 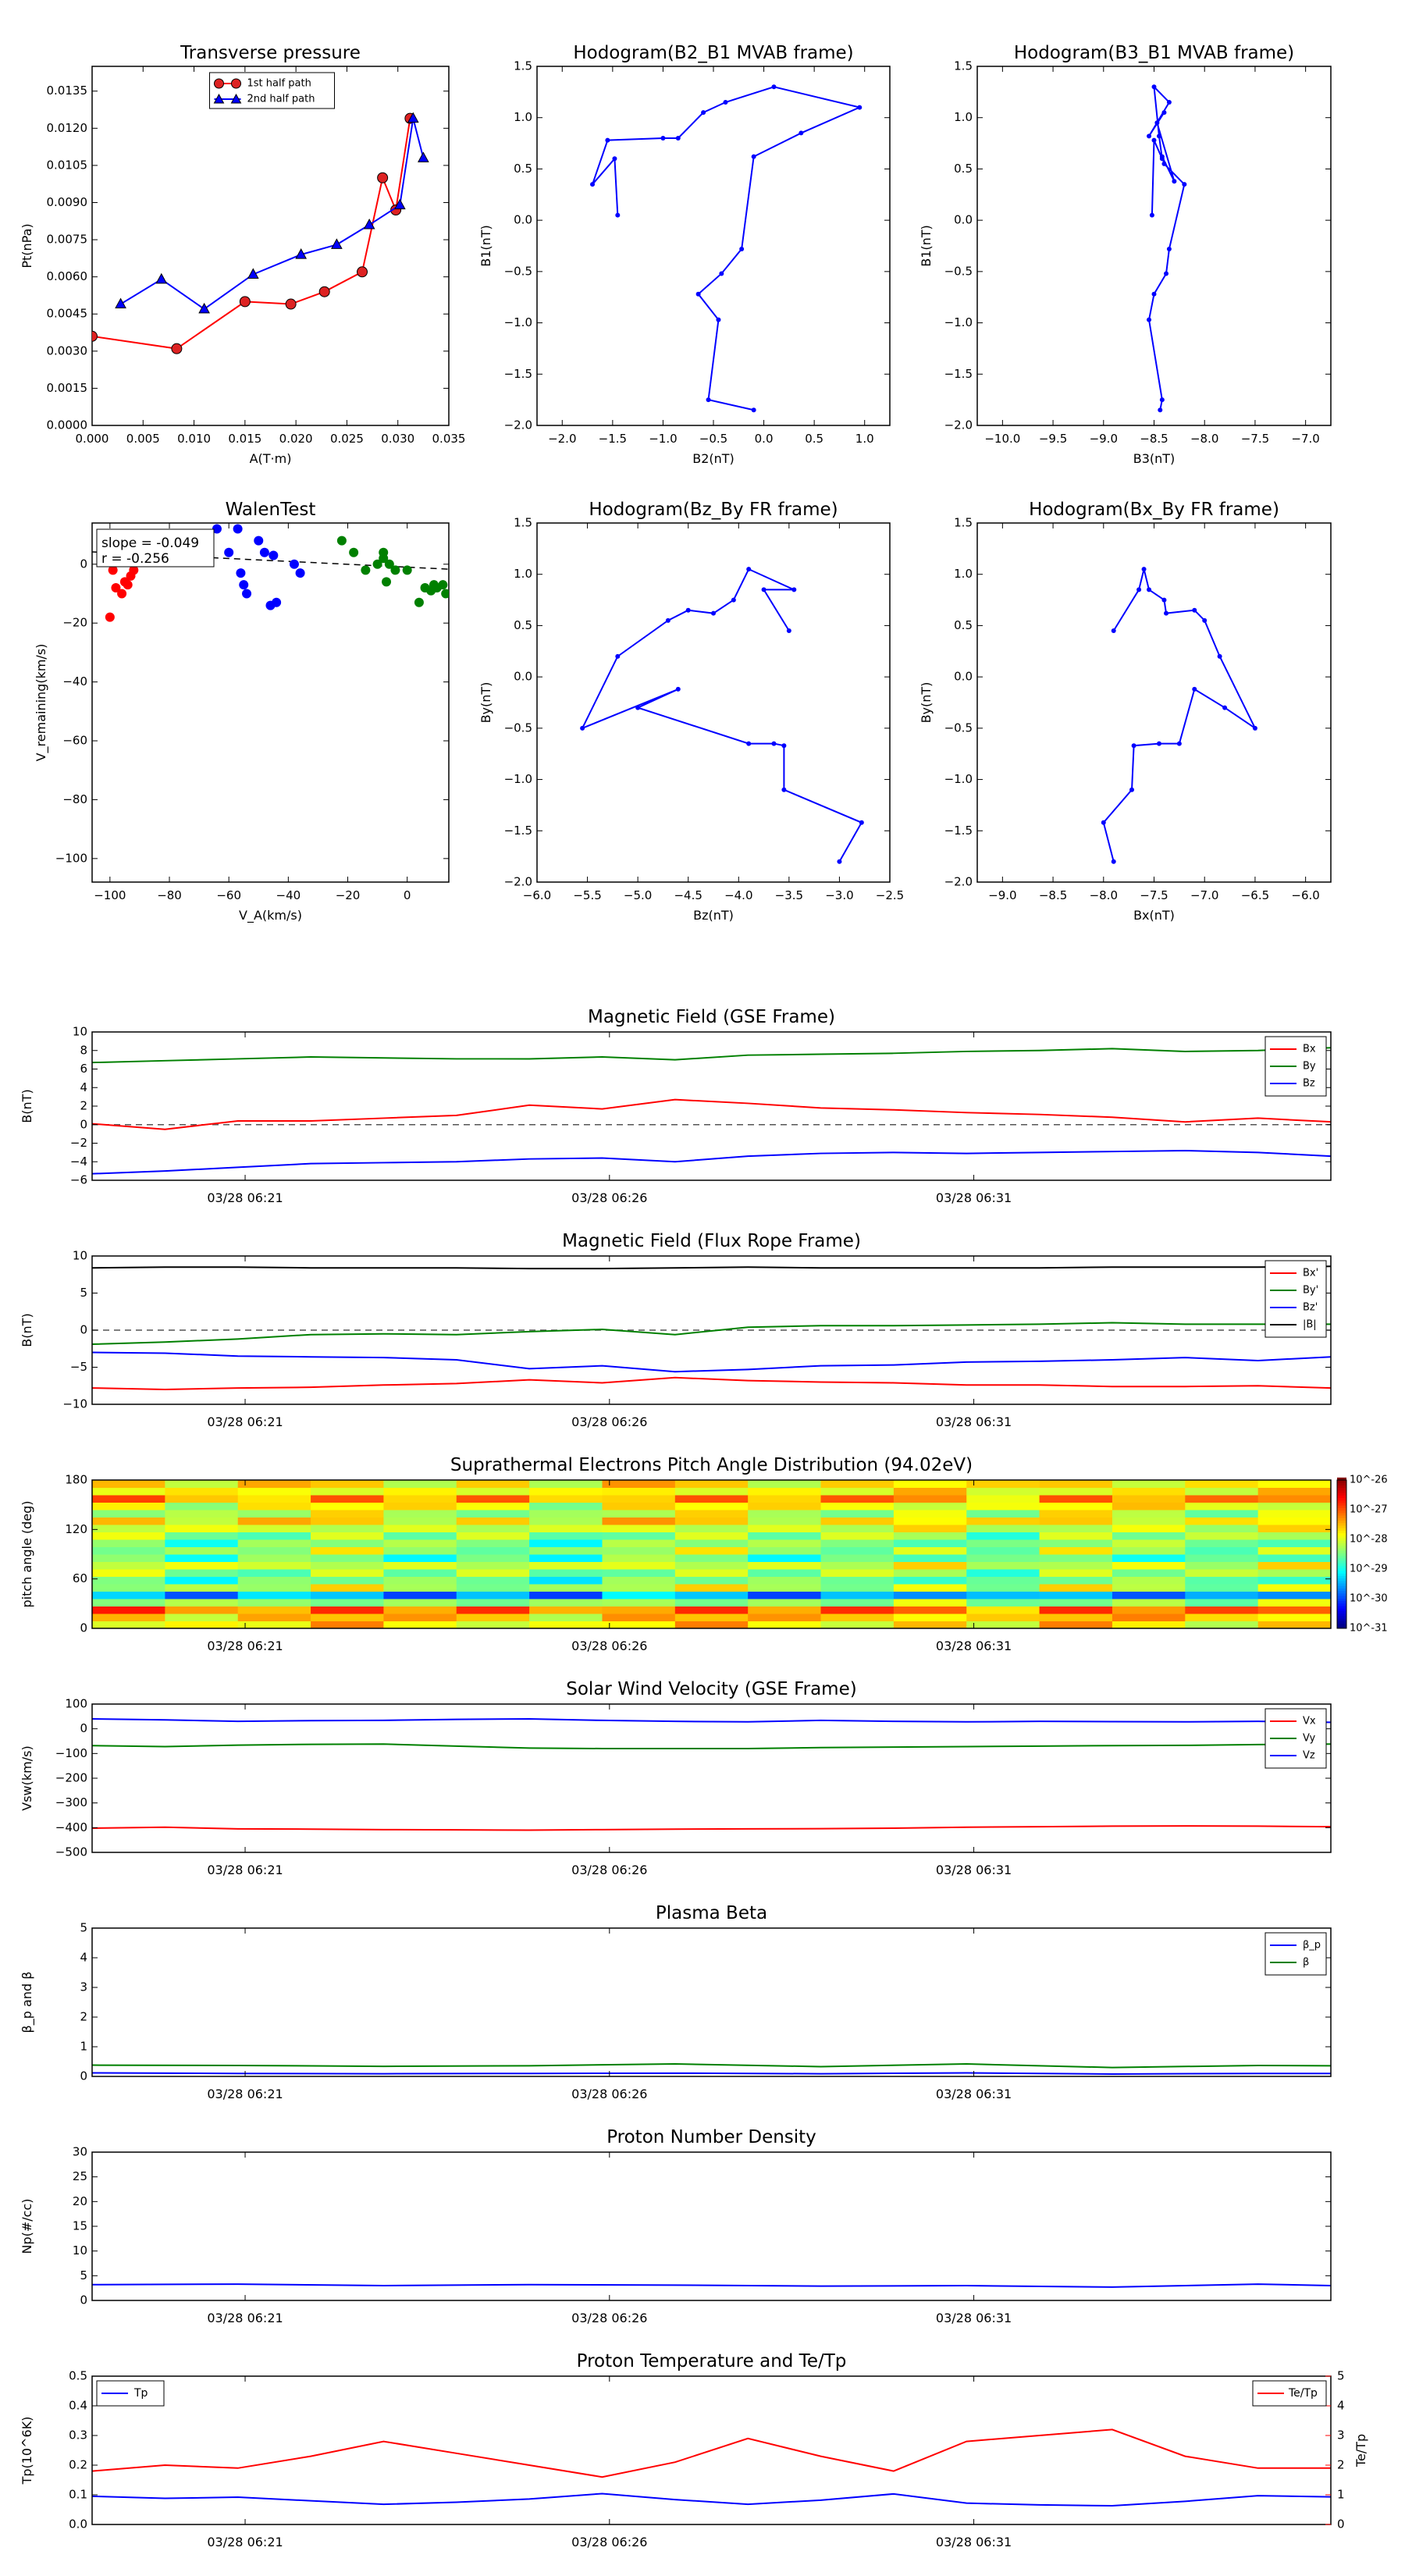 What do you see at coordinates (84, 2275) in the screenshot?
I see `y-tick-label: 5` at bounding box center [84, 2275].